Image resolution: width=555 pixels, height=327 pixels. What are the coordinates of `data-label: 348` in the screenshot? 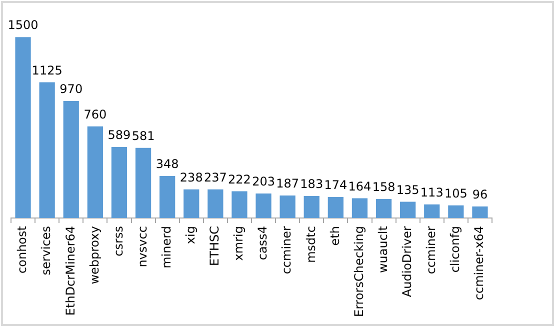 It's located at (167, 164).